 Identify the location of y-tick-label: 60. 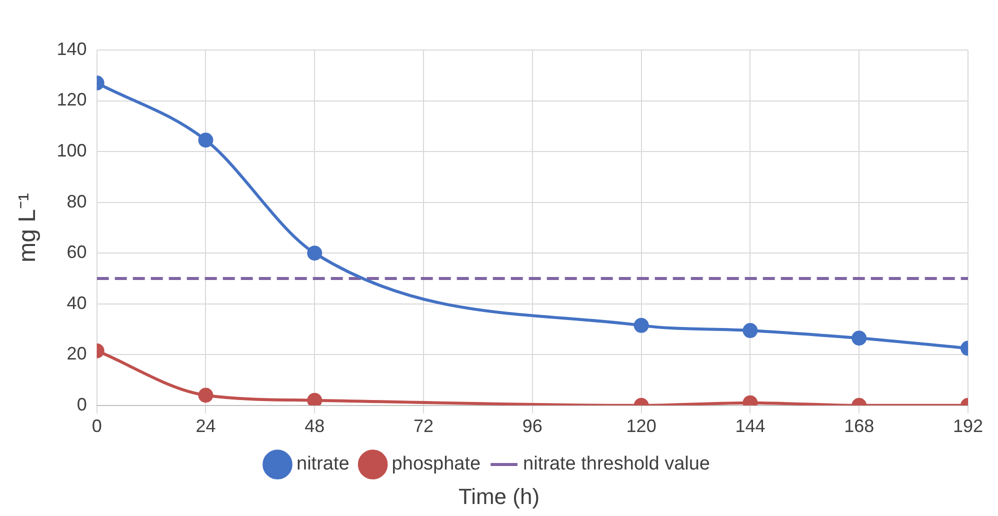
(76, 252).